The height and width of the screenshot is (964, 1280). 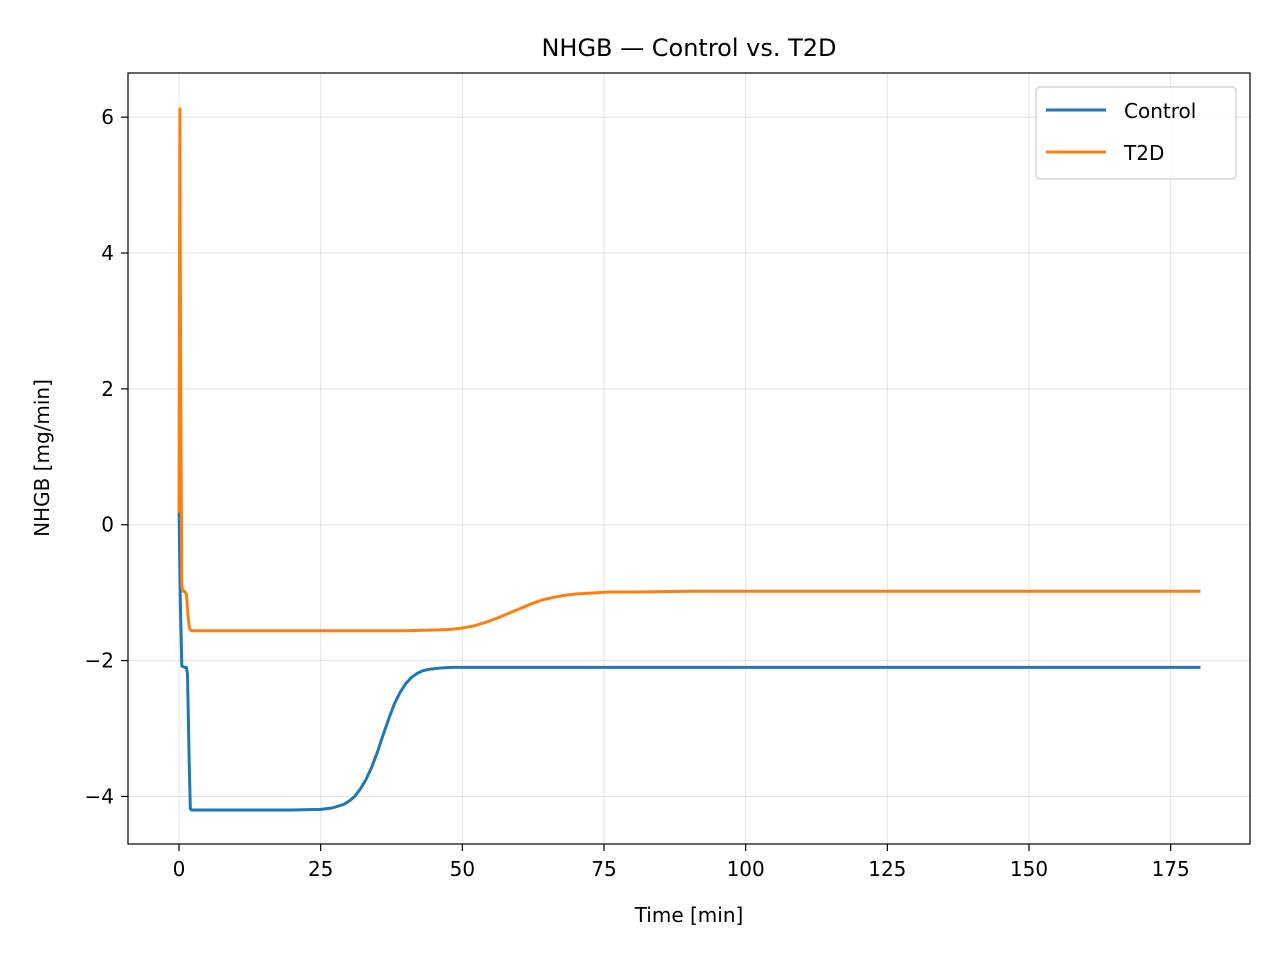 I want to click on x-axis-ticks: 0 25 50 75 100 125 150 175, so click(x=681, y=862).